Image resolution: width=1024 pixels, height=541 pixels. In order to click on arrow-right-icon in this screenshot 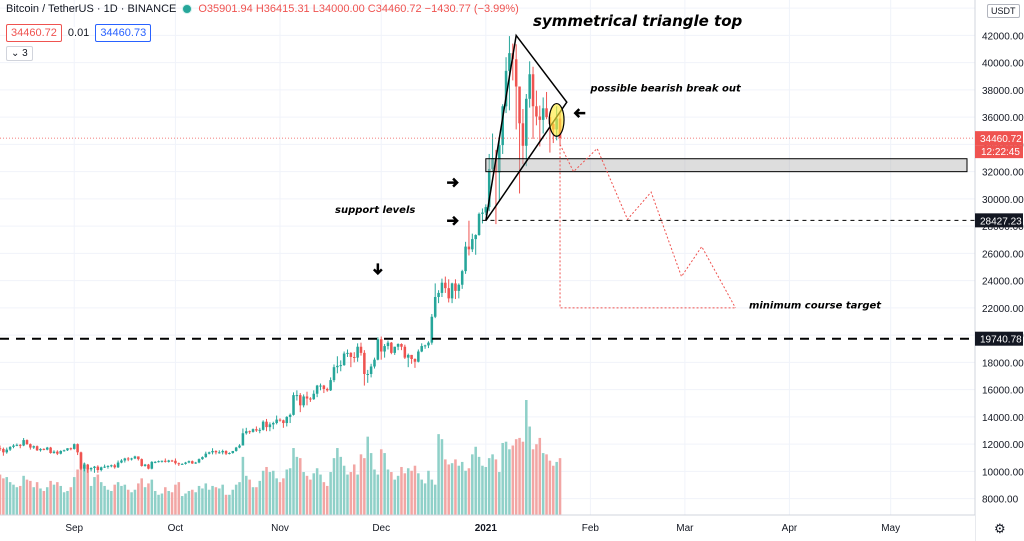, I will do `click(453, 182)`.